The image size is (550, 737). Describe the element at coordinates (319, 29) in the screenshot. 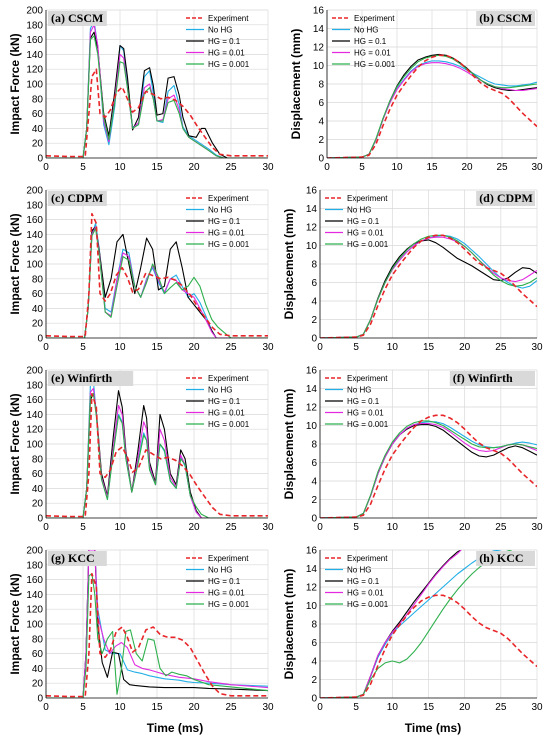

I see `y-tick-label-b-7: 14` at that location.